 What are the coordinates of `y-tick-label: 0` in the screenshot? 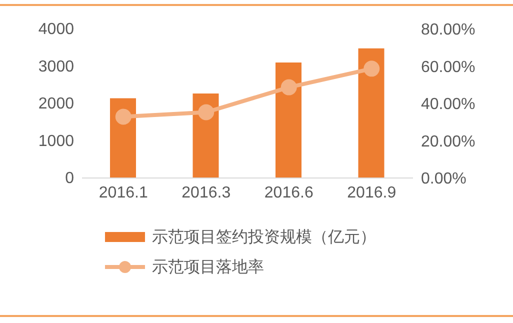 It's located at (69, 178).